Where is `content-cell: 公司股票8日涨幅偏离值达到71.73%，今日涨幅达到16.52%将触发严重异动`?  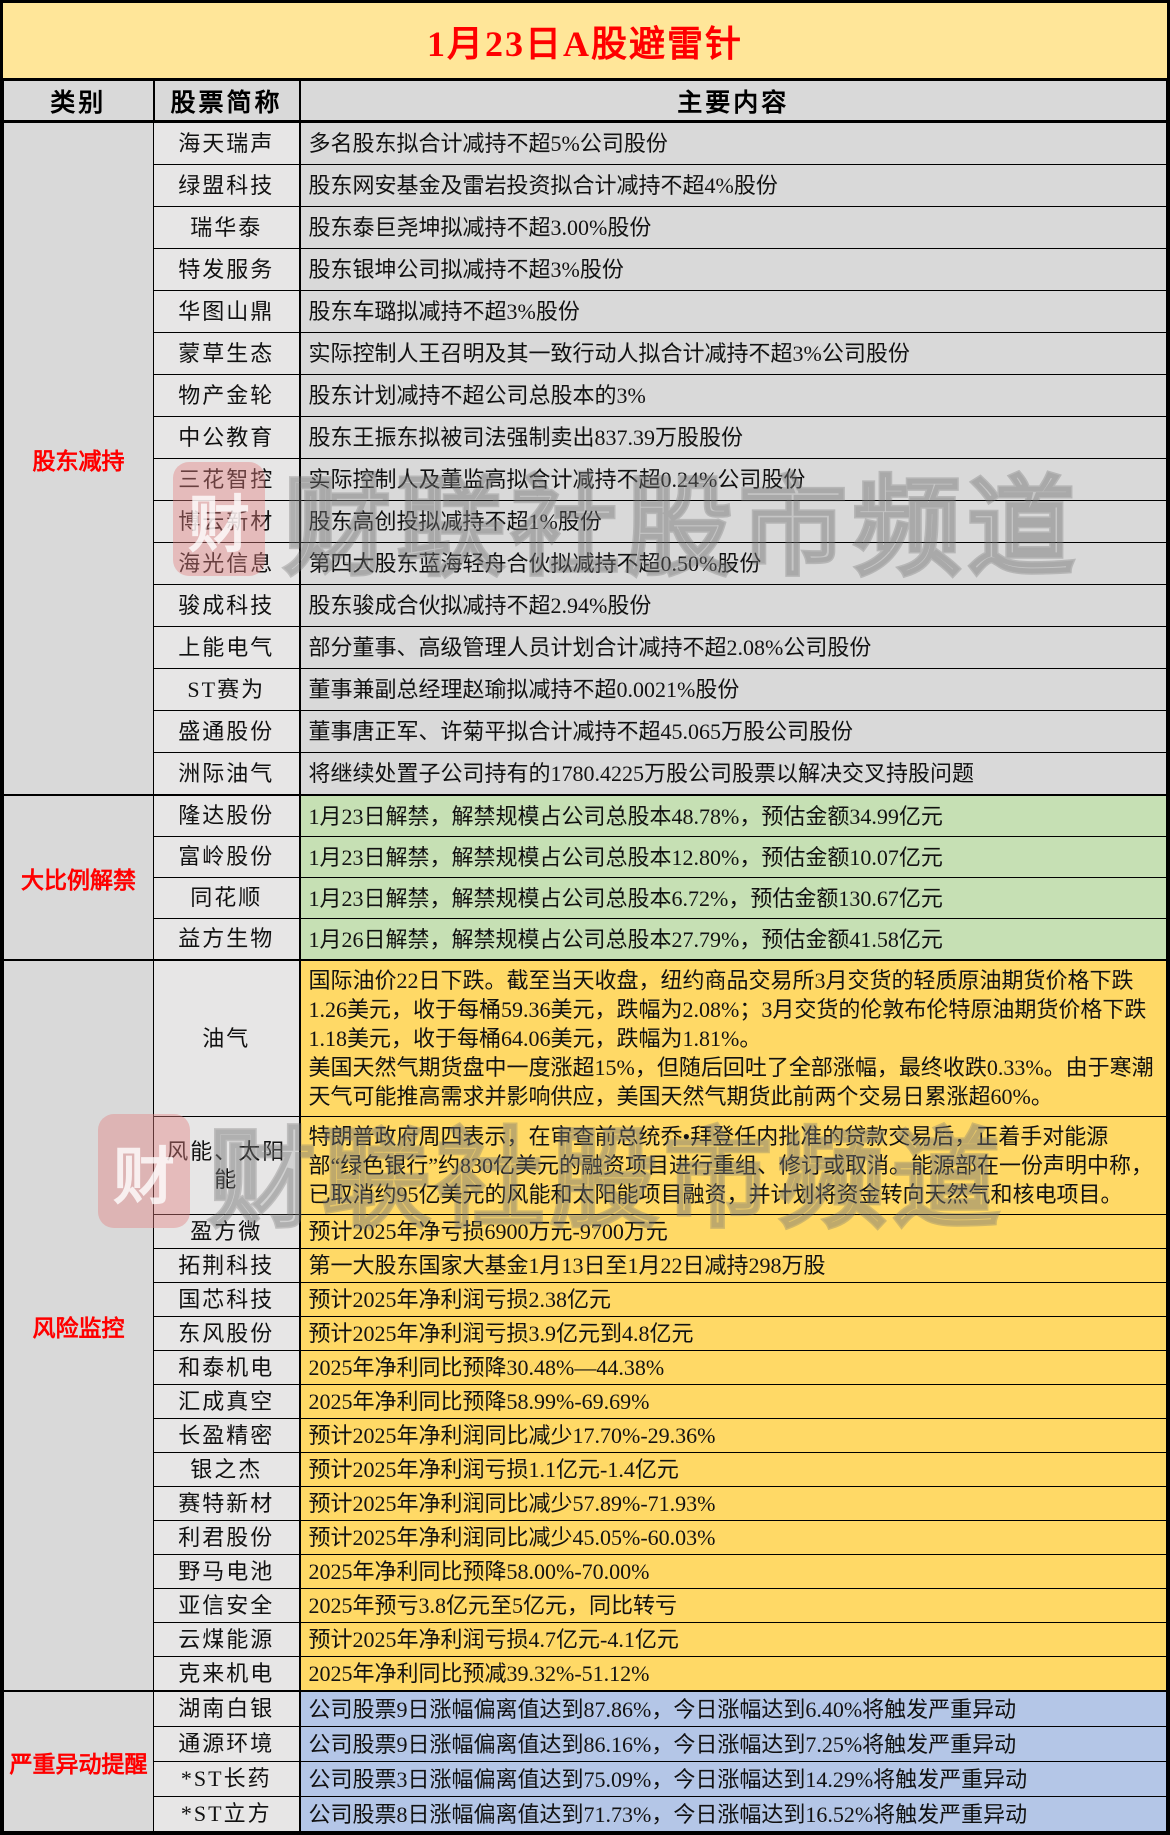
content-cell: 公司股票8日涨幅偏离值达到71.73%，今日涨幅达到16.52%将触发严重异动 is located at coordinates (732, 1814).